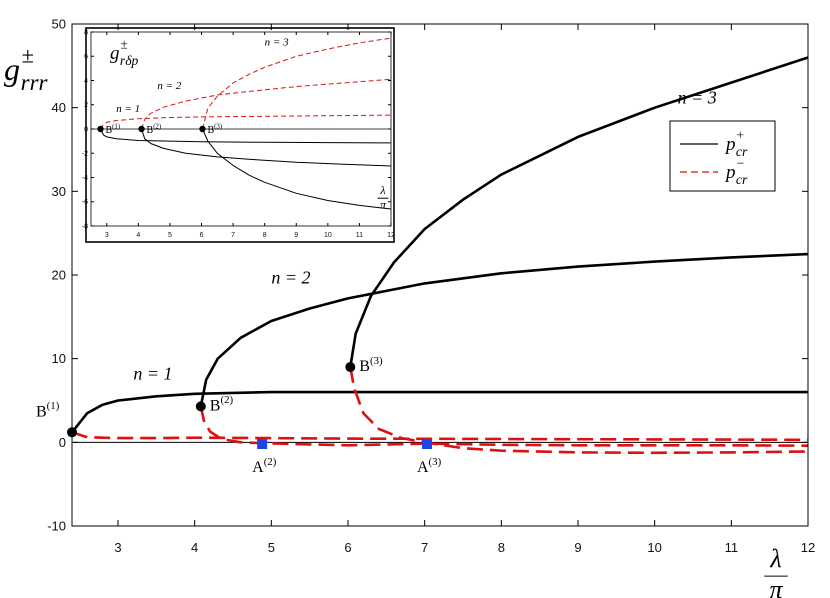  Describe the element at coordinates (200, 406) in the screenshot. I see `main-point-b2` at that location.